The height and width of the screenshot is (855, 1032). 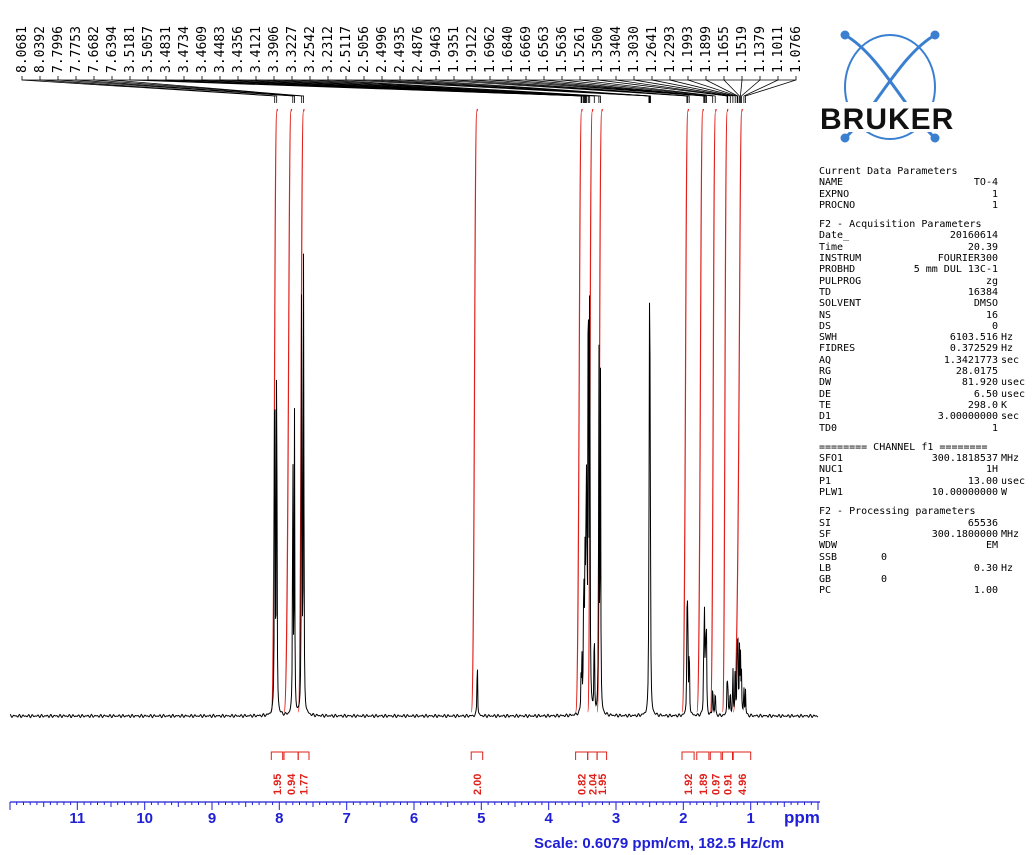 I want to click on param-key: TD0, so click(x=828, y=428).